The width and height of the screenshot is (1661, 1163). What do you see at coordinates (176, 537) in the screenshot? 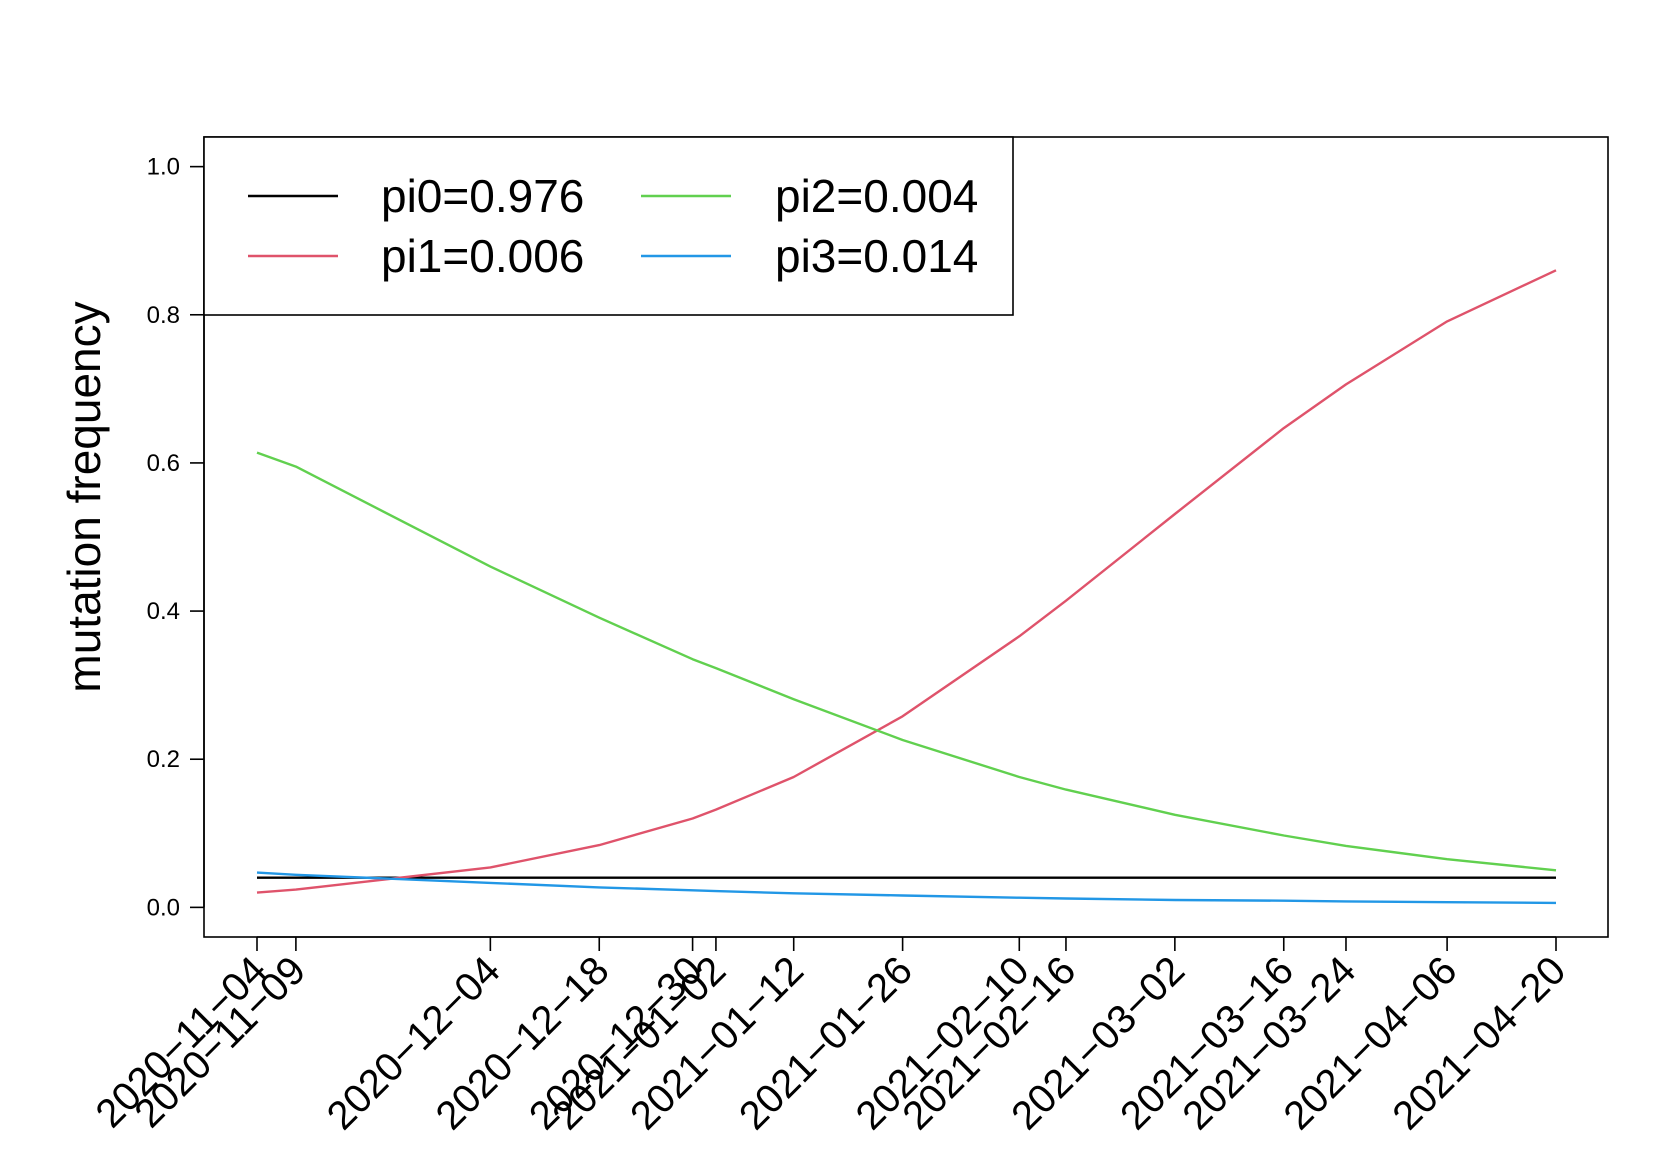
I see `y-axis: 0.0 0.2 0.4 0.6 0.8 1.0` at bounding box center [176, 537].